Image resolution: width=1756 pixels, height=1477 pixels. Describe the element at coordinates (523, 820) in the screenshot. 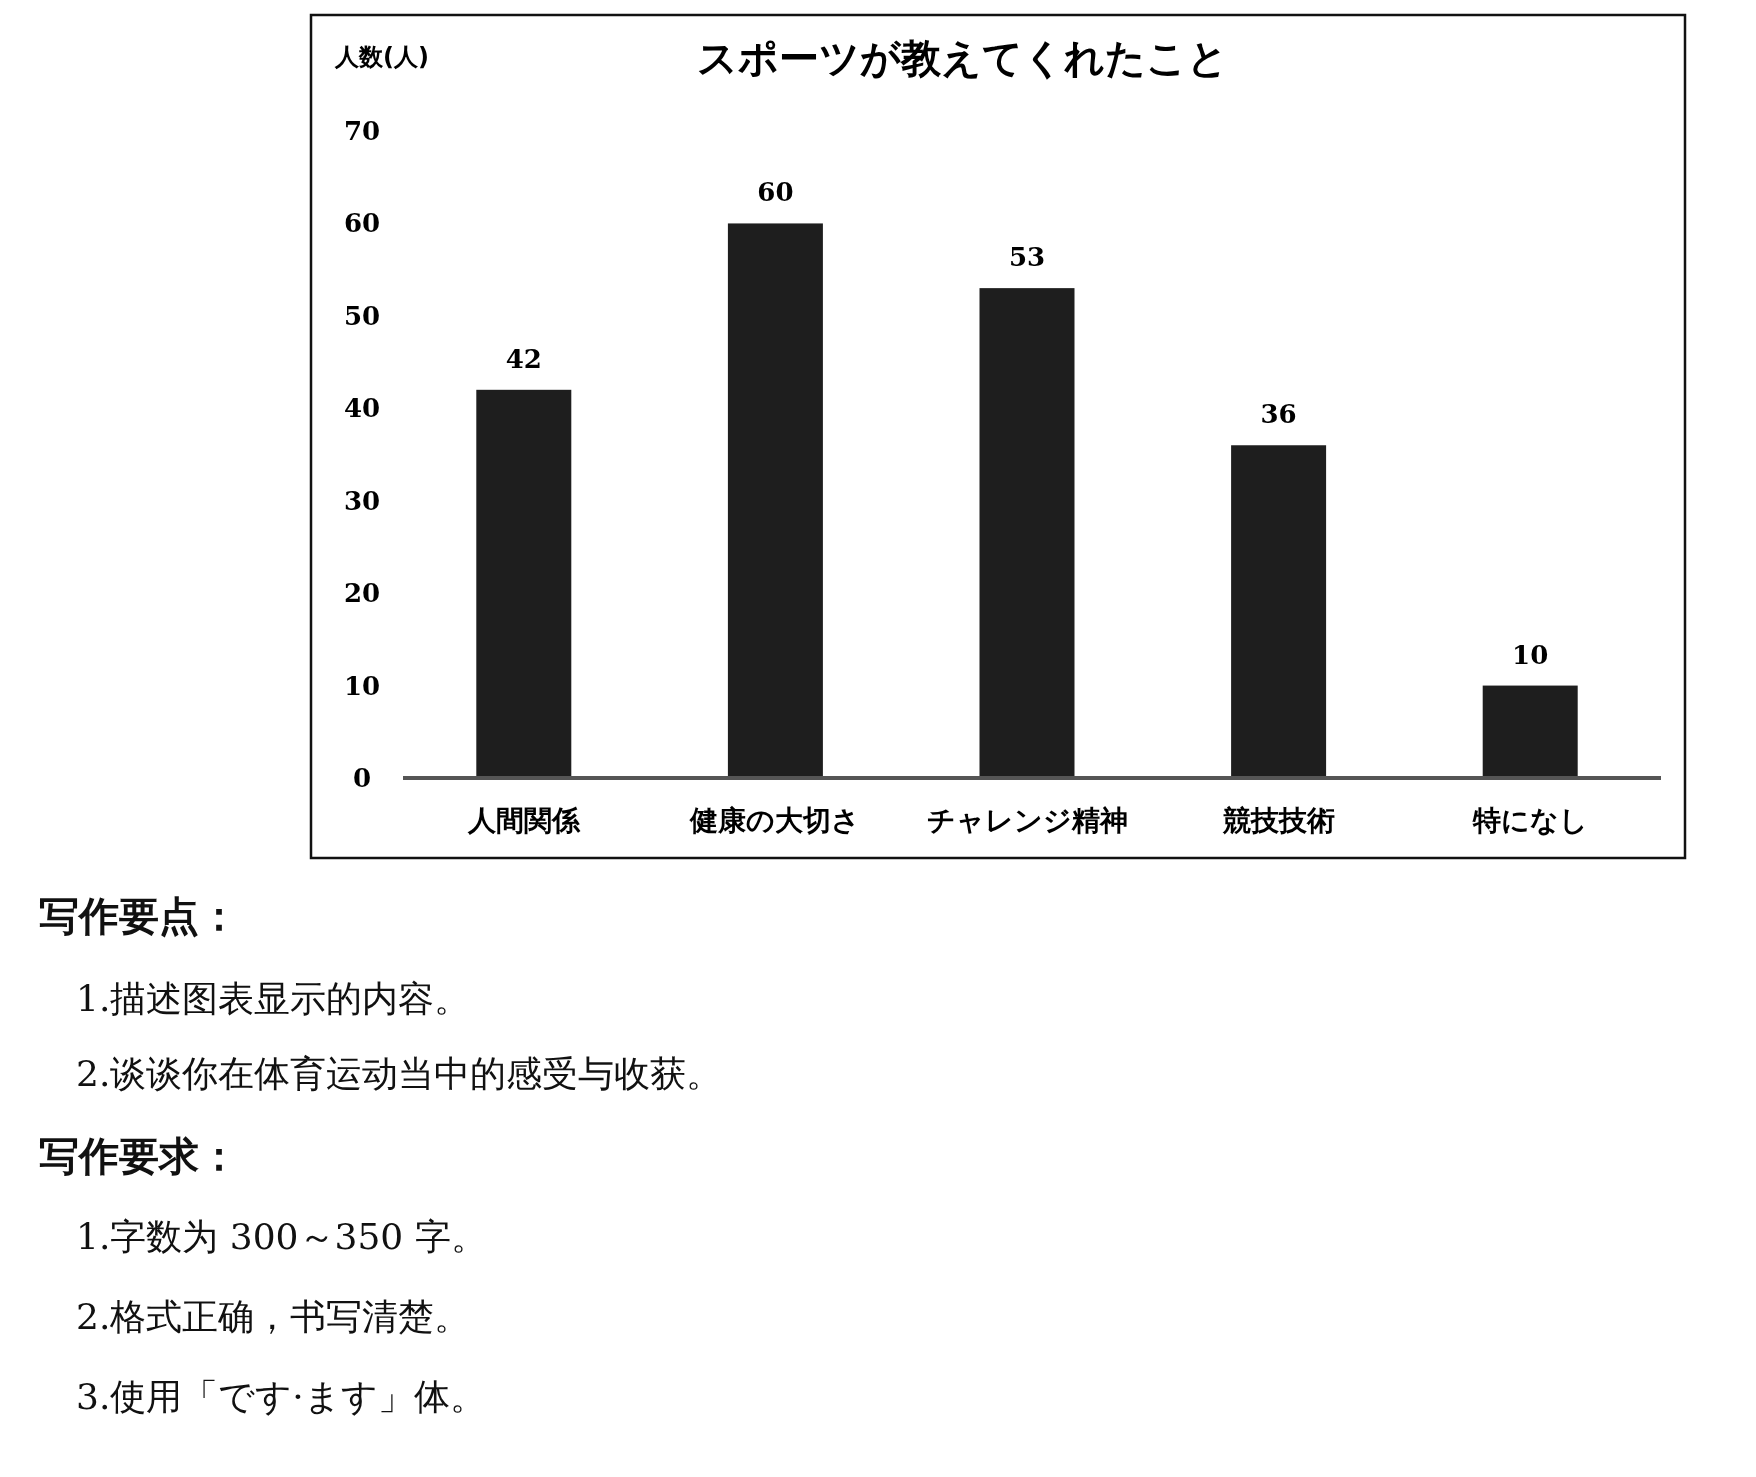

I see `x-tick-label: 人間関係` at that location.